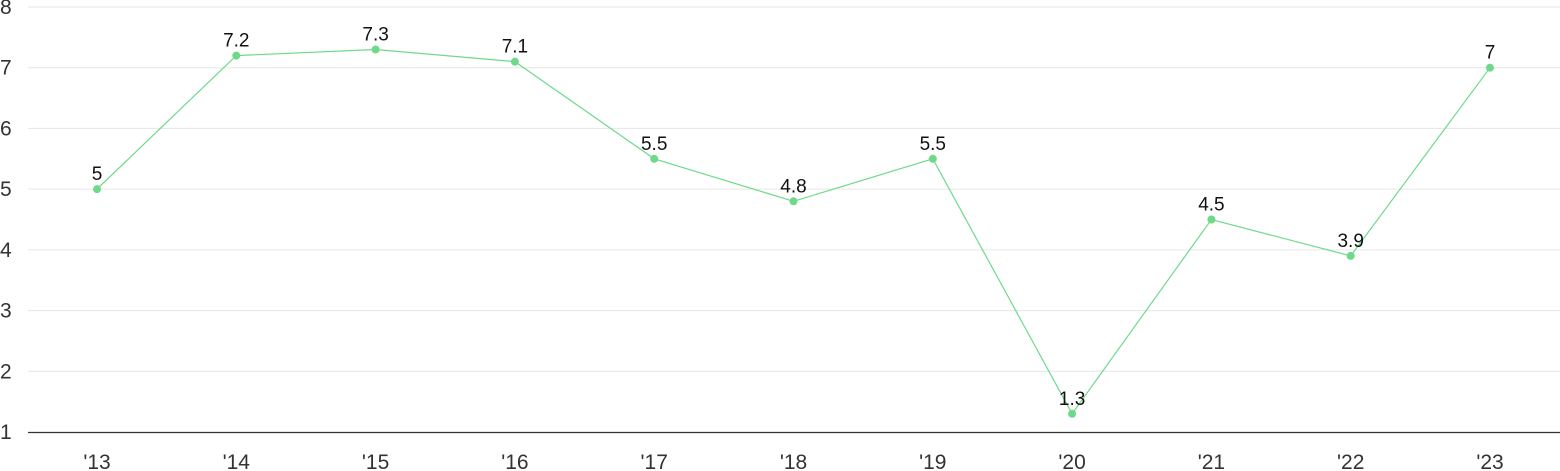  Describe the element at coordinates (654, 461) in the screenshot. I see `x-tick-label: '17` at that location.